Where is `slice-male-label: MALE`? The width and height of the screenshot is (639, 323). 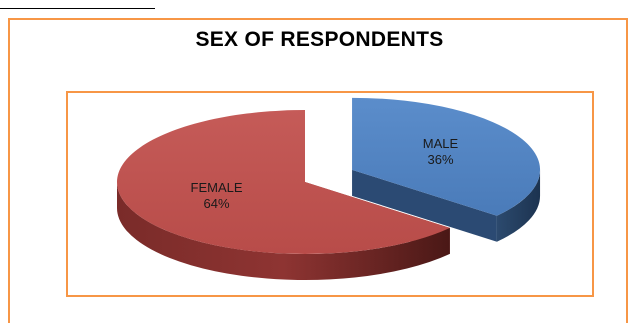
slice-male-label: MALE is located at coordinates (441, 143).